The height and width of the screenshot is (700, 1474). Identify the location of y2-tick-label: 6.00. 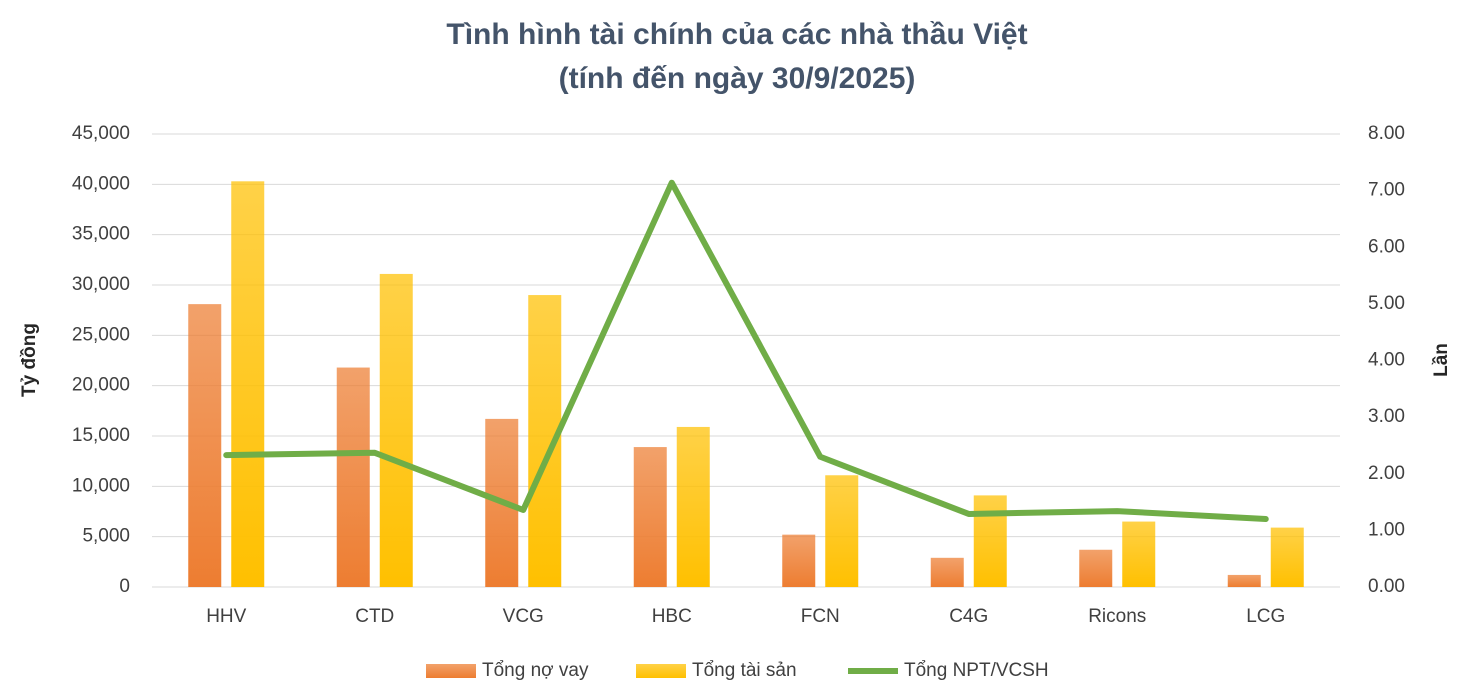
(1386, 246).